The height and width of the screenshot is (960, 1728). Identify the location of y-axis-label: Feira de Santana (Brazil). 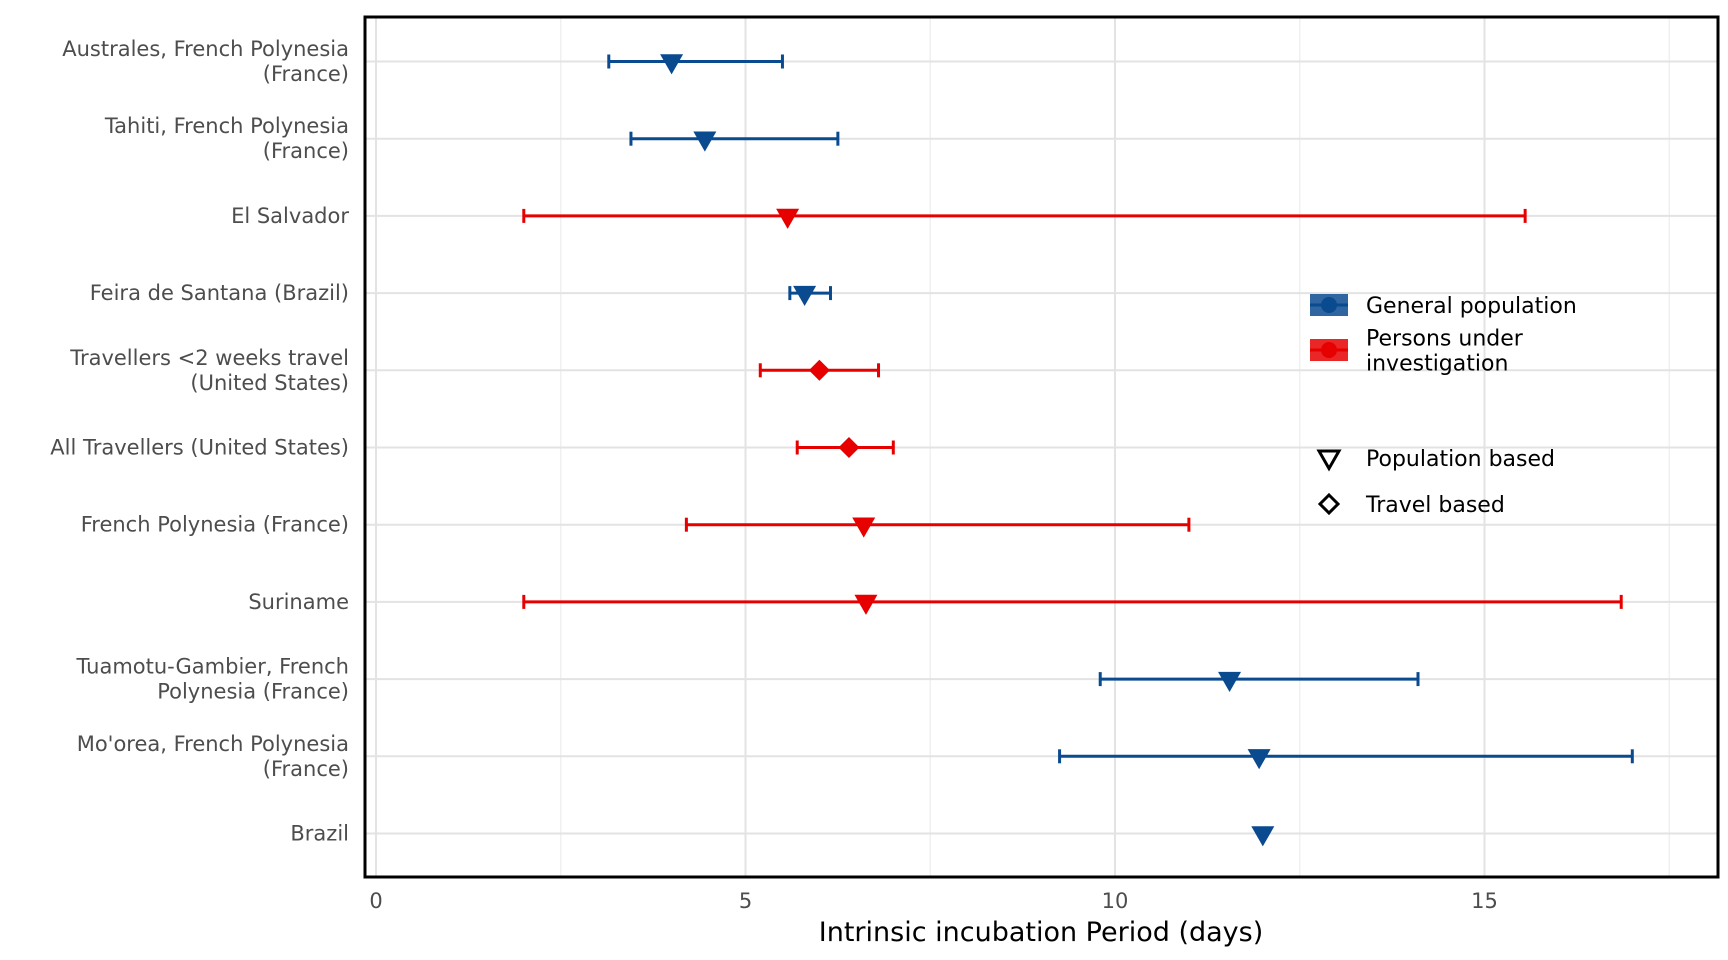
(219, 293).